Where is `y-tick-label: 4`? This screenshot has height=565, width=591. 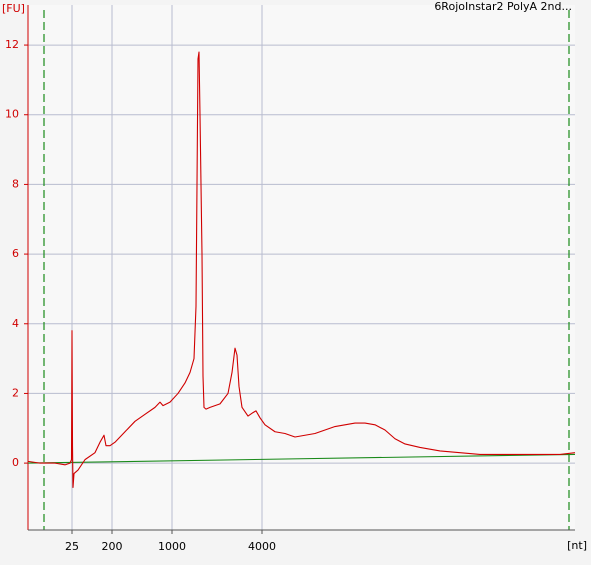
y-tick-label: 4 is located at coordinates (15, 323).